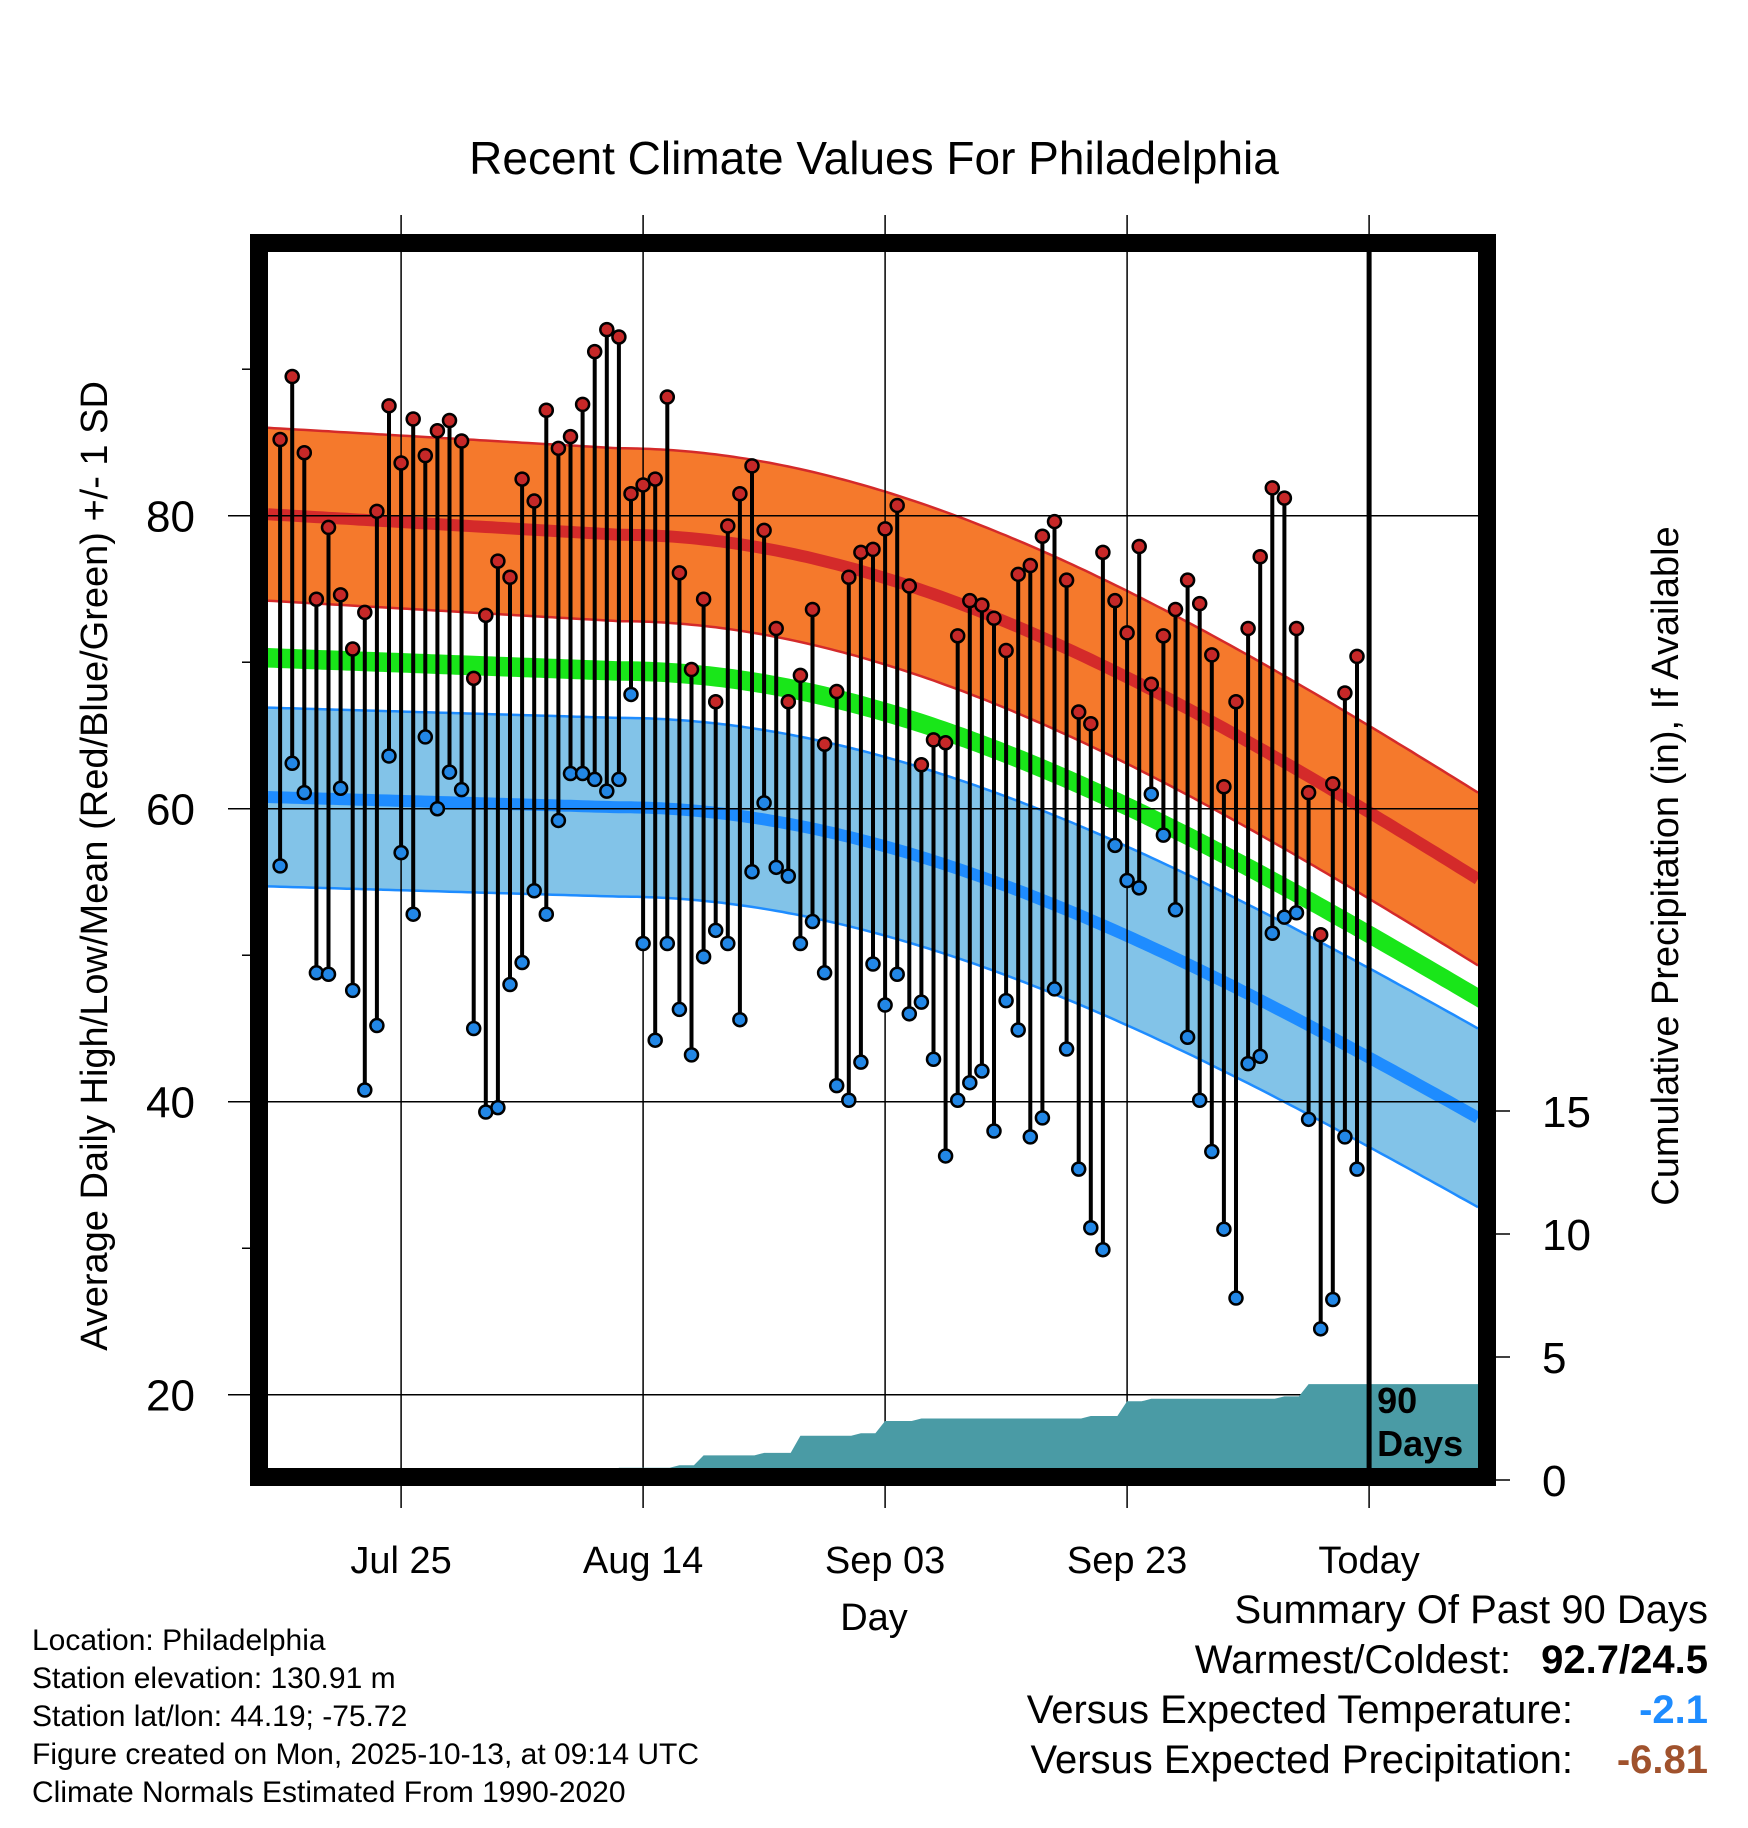 This screenshot has height=1828, width=1748. What do you see at coordinates (1127, 1561) in the screenshot?
I see `x-tick-label-60: Sep 23` at bounding box center [1127, 1561].